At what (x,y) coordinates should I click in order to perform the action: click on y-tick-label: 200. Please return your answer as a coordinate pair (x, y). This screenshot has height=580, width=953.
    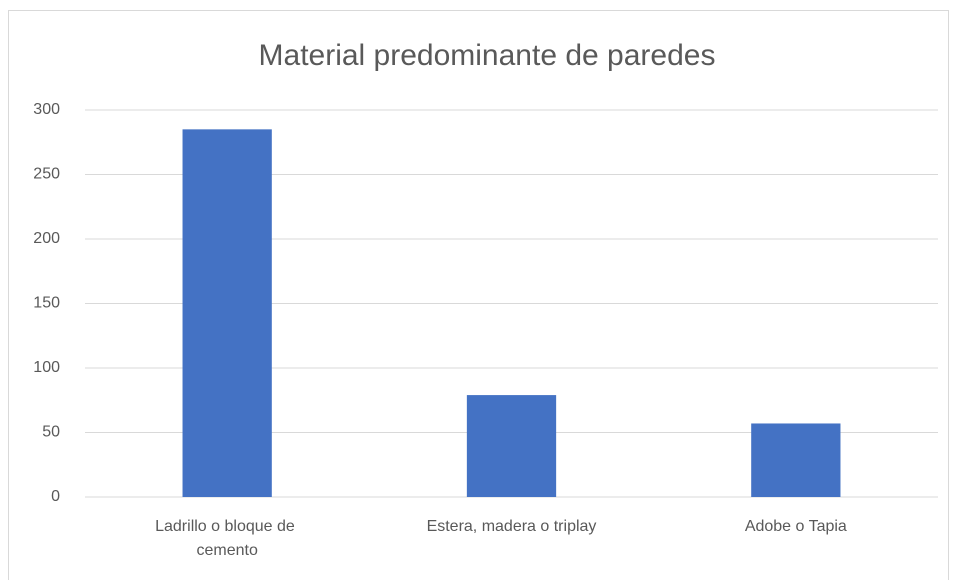
    Looking at the image, I should click on (46, 238).